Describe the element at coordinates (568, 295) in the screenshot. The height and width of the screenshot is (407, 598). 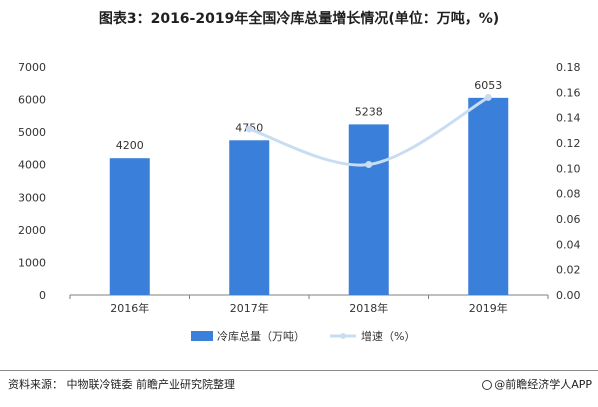
I see `right-tick-label: 0.00` at that location.